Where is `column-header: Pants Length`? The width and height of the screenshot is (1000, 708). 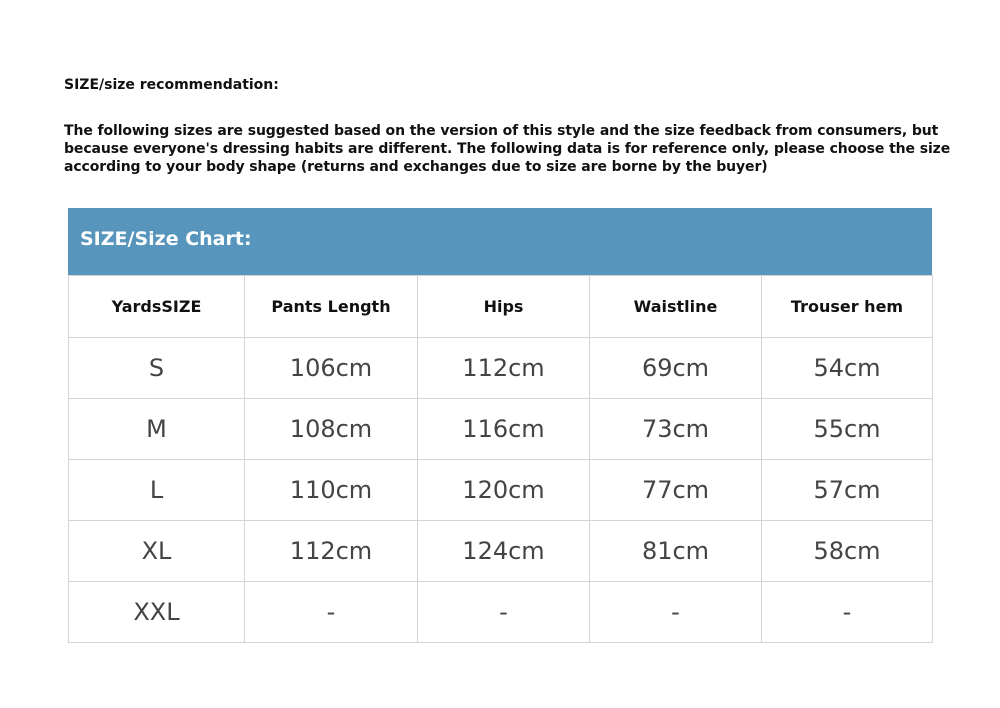
column-header: Pants Length is located at coordinates (331, 306).